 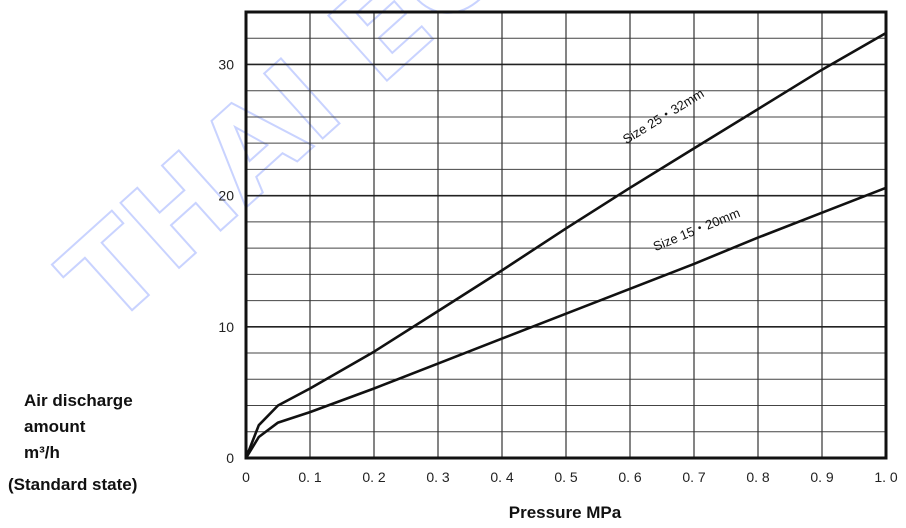 What do you see at coordinates (566, 477) in the screenshot?
I see `x-tick-label: 0. 5` at bounding box center [566, 477].